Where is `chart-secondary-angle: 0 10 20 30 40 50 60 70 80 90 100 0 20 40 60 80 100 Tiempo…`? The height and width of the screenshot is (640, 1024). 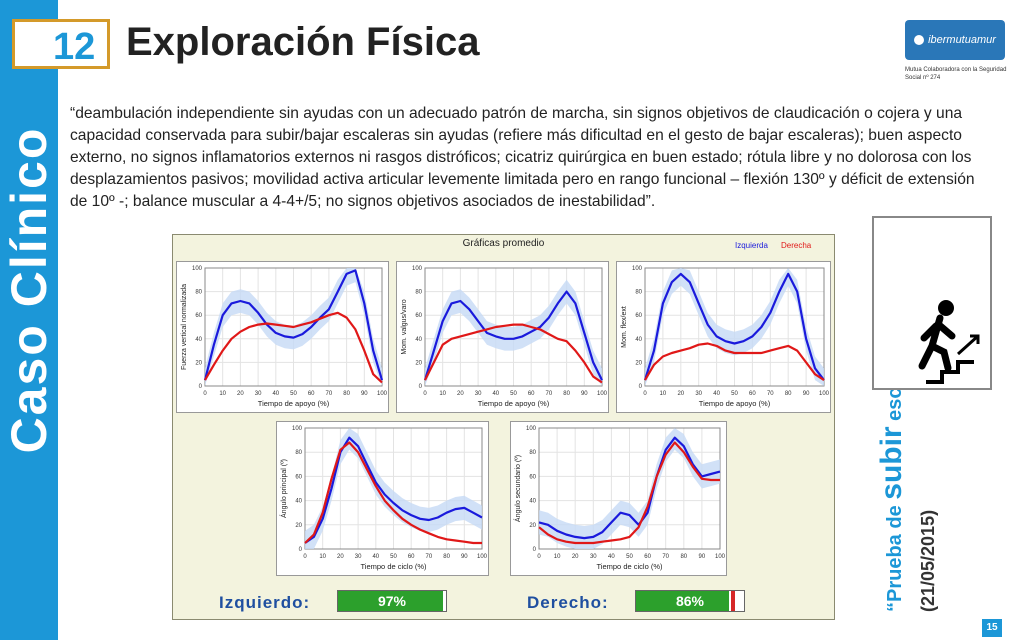
chart-secondary-angle: 0 10 20 30 40 50 60 70 80 90 100 0 20 40 60 80 100 Tiempo… is located at coordinates (618, 498).